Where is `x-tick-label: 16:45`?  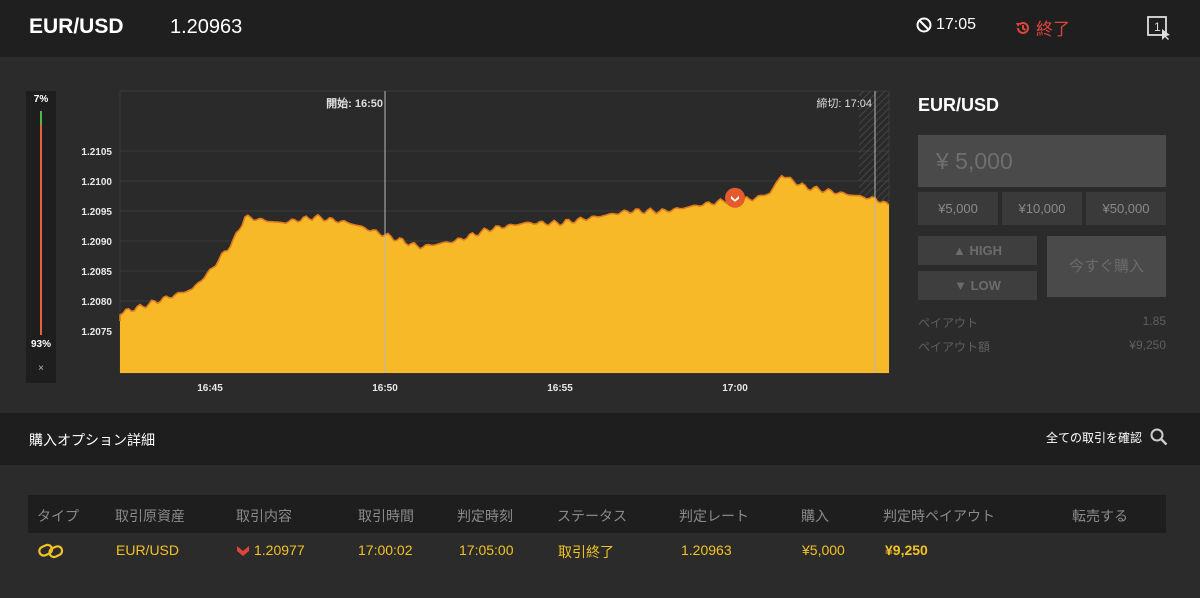
x-tick-label: 16:45 is located at coordinates (210, 388).